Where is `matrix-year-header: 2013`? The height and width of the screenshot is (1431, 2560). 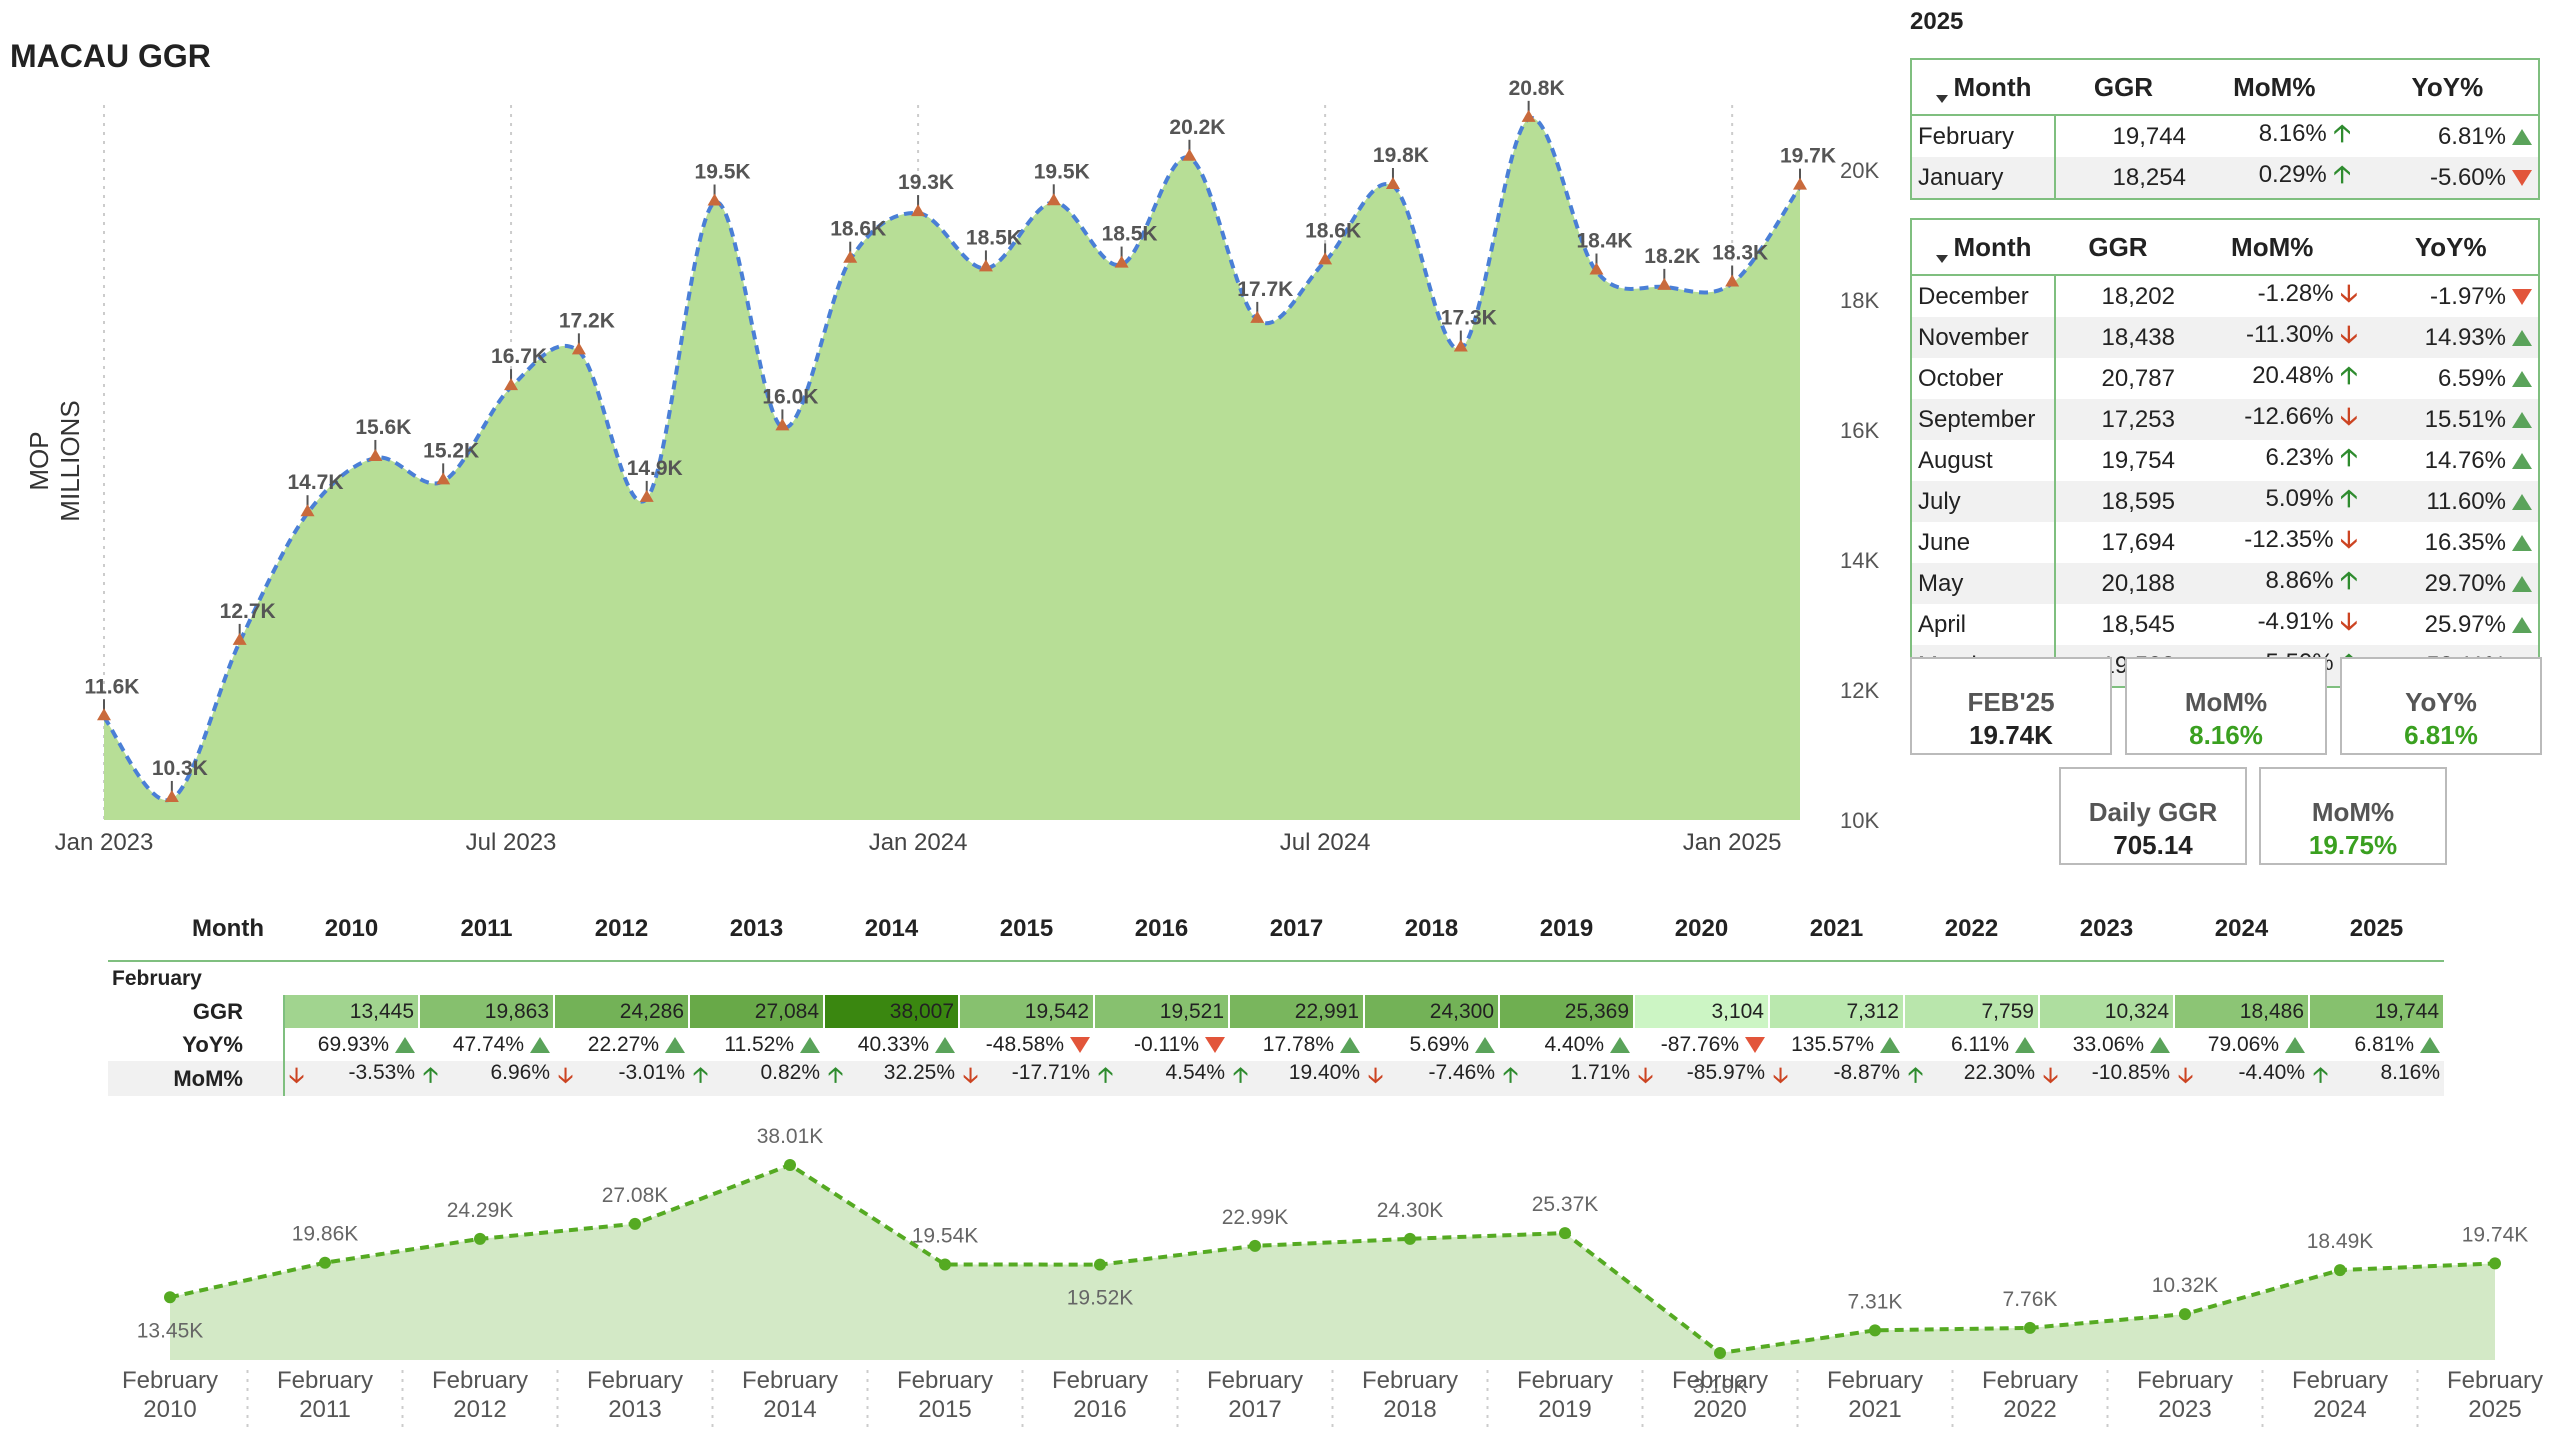
matrix-year-header: 2013 is located at coordinates (756, 928).